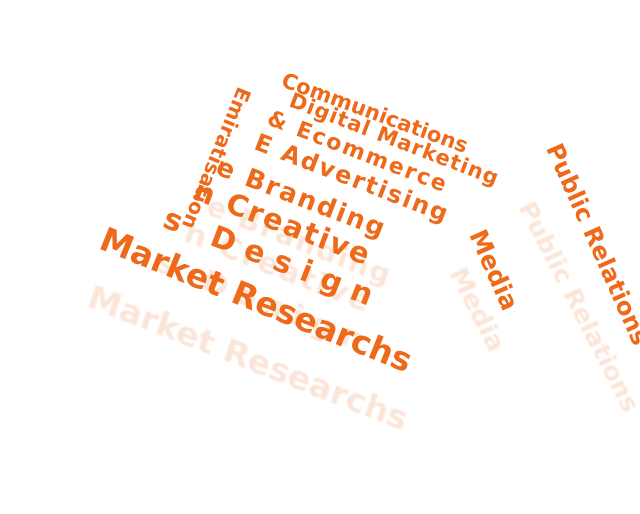  What do you see at coordinates (494, 270) in the screenshot?
I see `word-media: Media` at bounding box center [494, 270].